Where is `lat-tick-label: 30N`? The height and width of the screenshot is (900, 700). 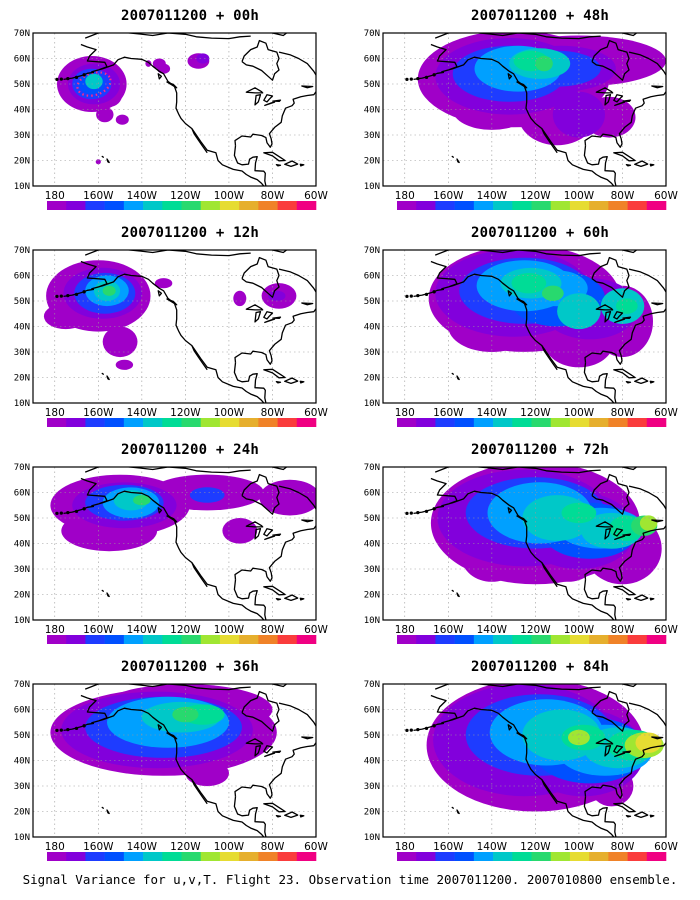
lat-tick-label: 30N is located at coordinates (372, 136).